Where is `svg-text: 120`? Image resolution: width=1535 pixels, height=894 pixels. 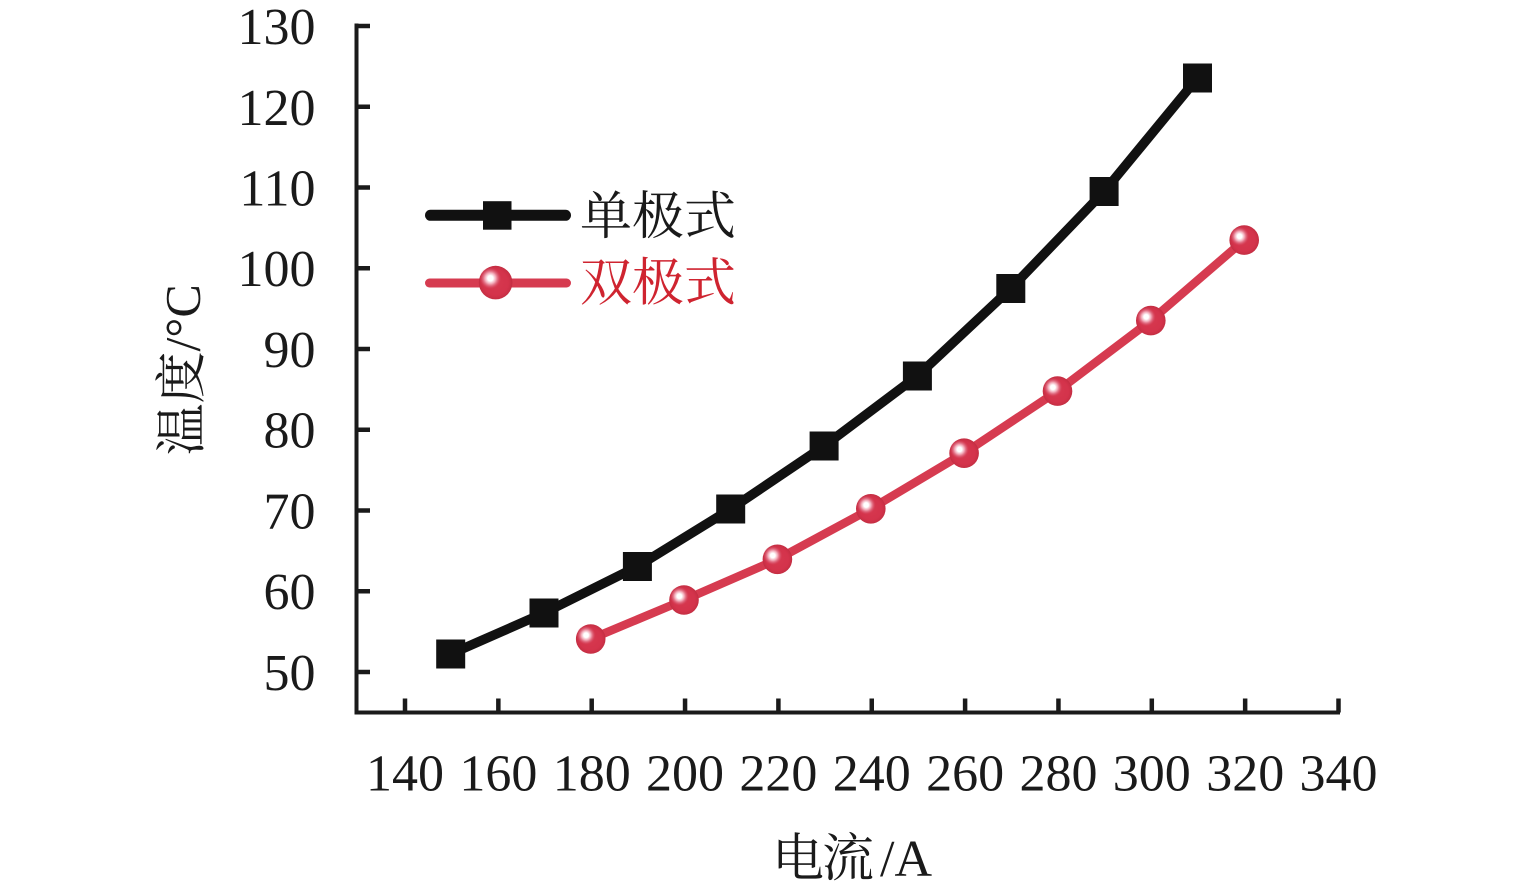 svg-text: 120 is located at coordinates (277, 108).